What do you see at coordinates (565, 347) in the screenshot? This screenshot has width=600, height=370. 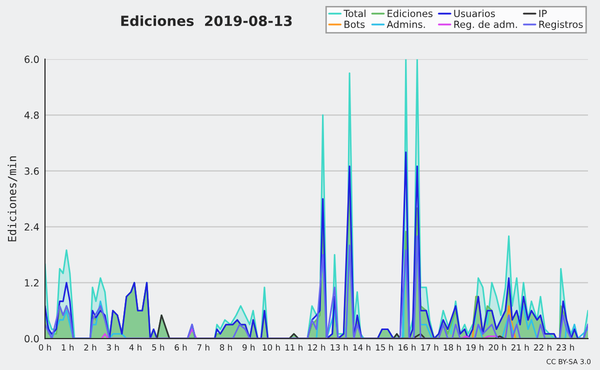 I see `x-tick-label: 23 h` at bounding box center [565, 347].